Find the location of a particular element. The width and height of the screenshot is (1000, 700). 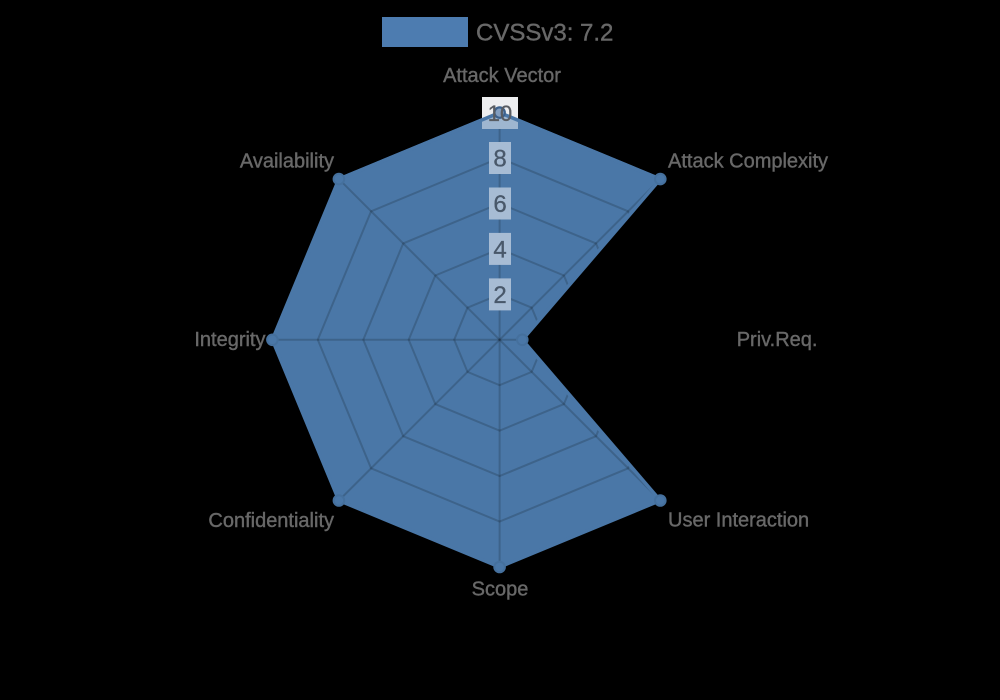

svg-text: Attack Vector is located at coordinates (502, 76).